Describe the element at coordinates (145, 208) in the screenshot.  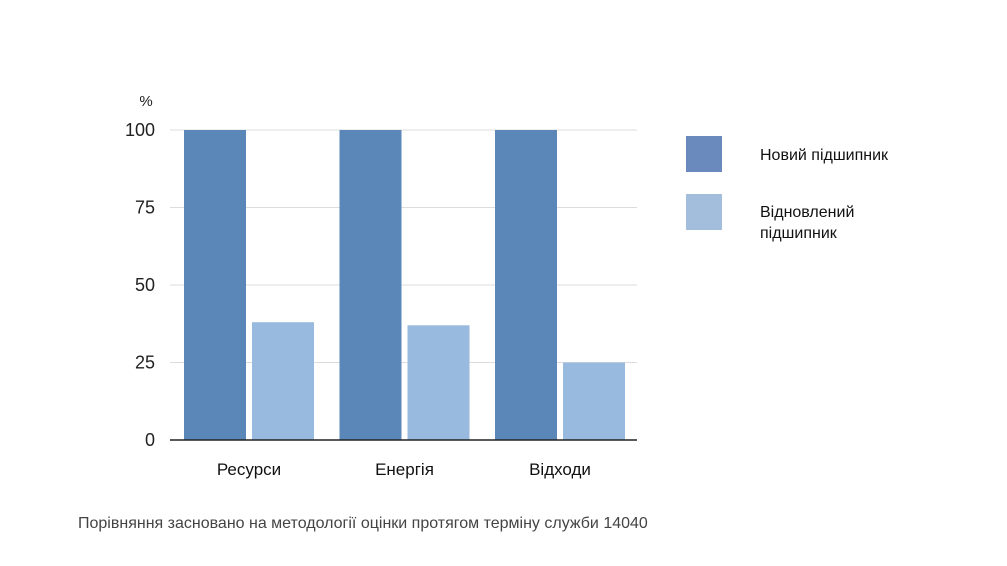
I see `y-tick-label: 75` at that location.